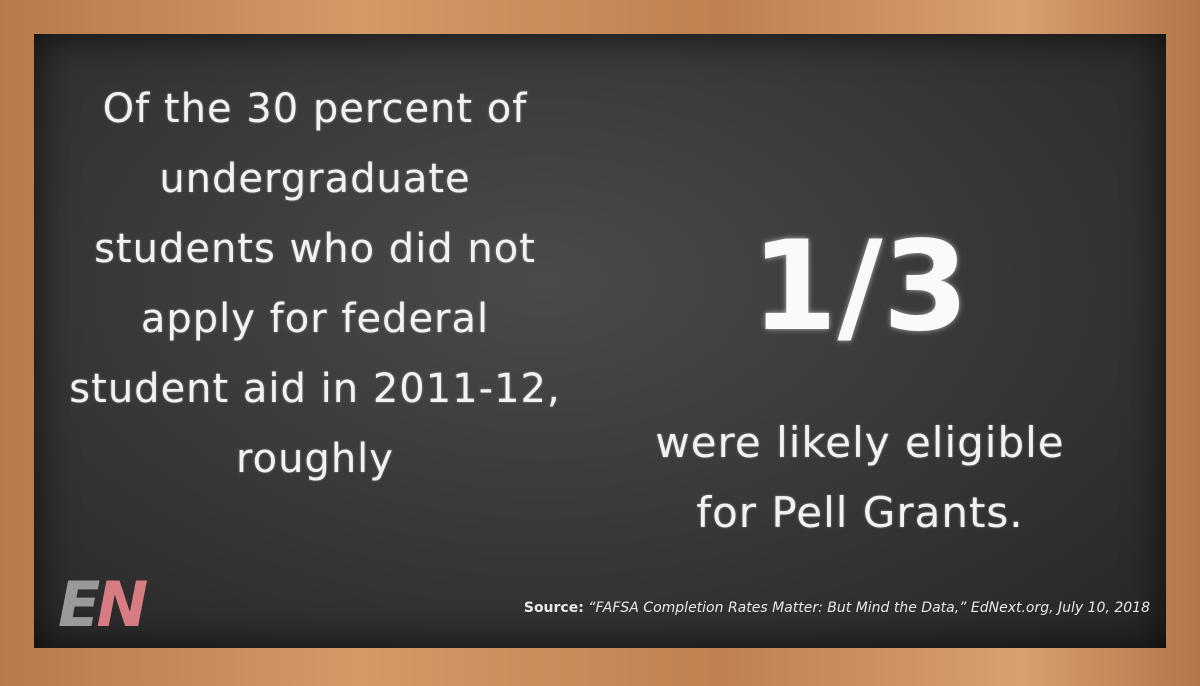  What do you see at coordinates (315, 389) in the screenshot?
I see `left-line: student aid in 2011-12,` at bounding box center [315, 389].